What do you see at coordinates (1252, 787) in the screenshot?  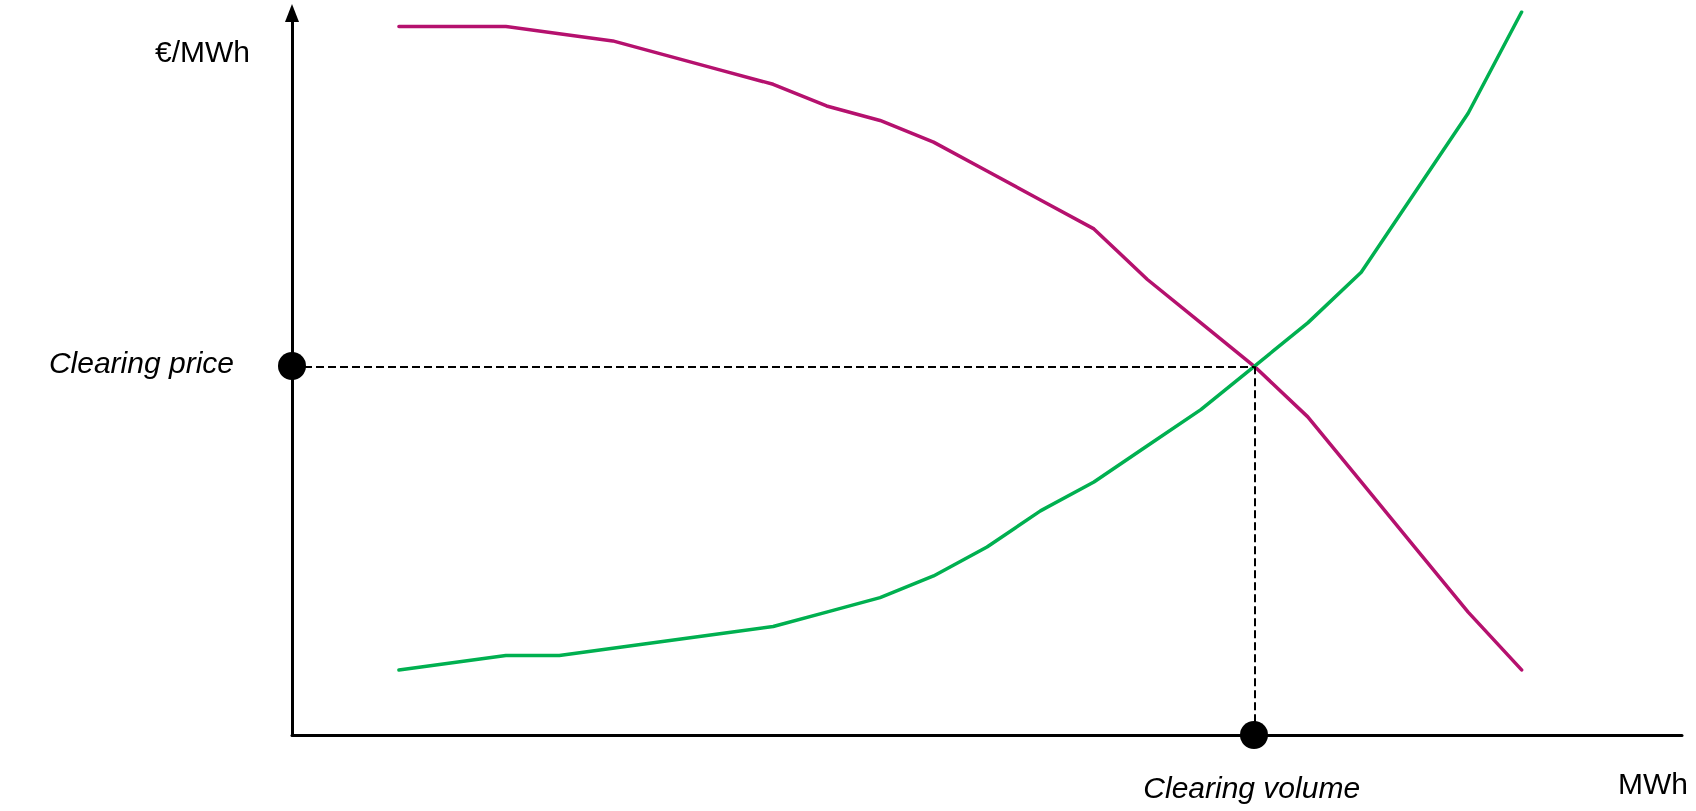 I see `text: Clearing volume` at bounding box center [1252, 787].